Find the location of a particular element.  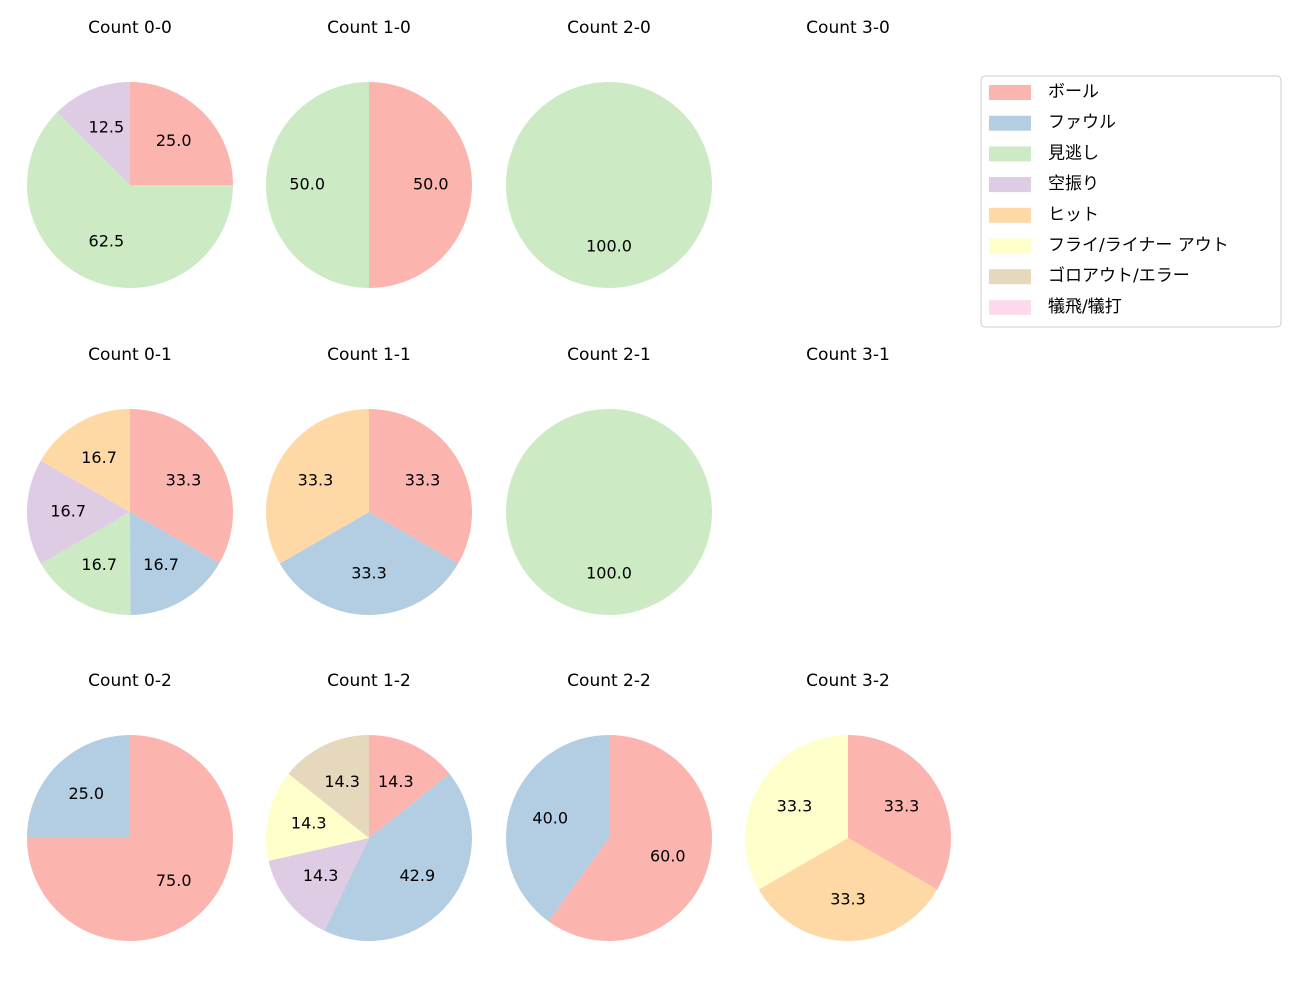

legend-label: 空振り is located at coordinates (1073, 184).